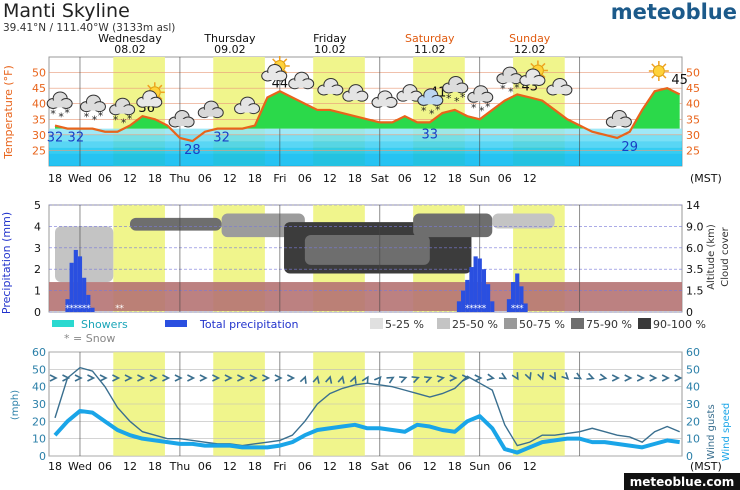 Image resolution: width=740 pixels, height=490 pixels. Describe the element at coordinates (367, 108) in the screenshot. I see `temperature-area` at that location.